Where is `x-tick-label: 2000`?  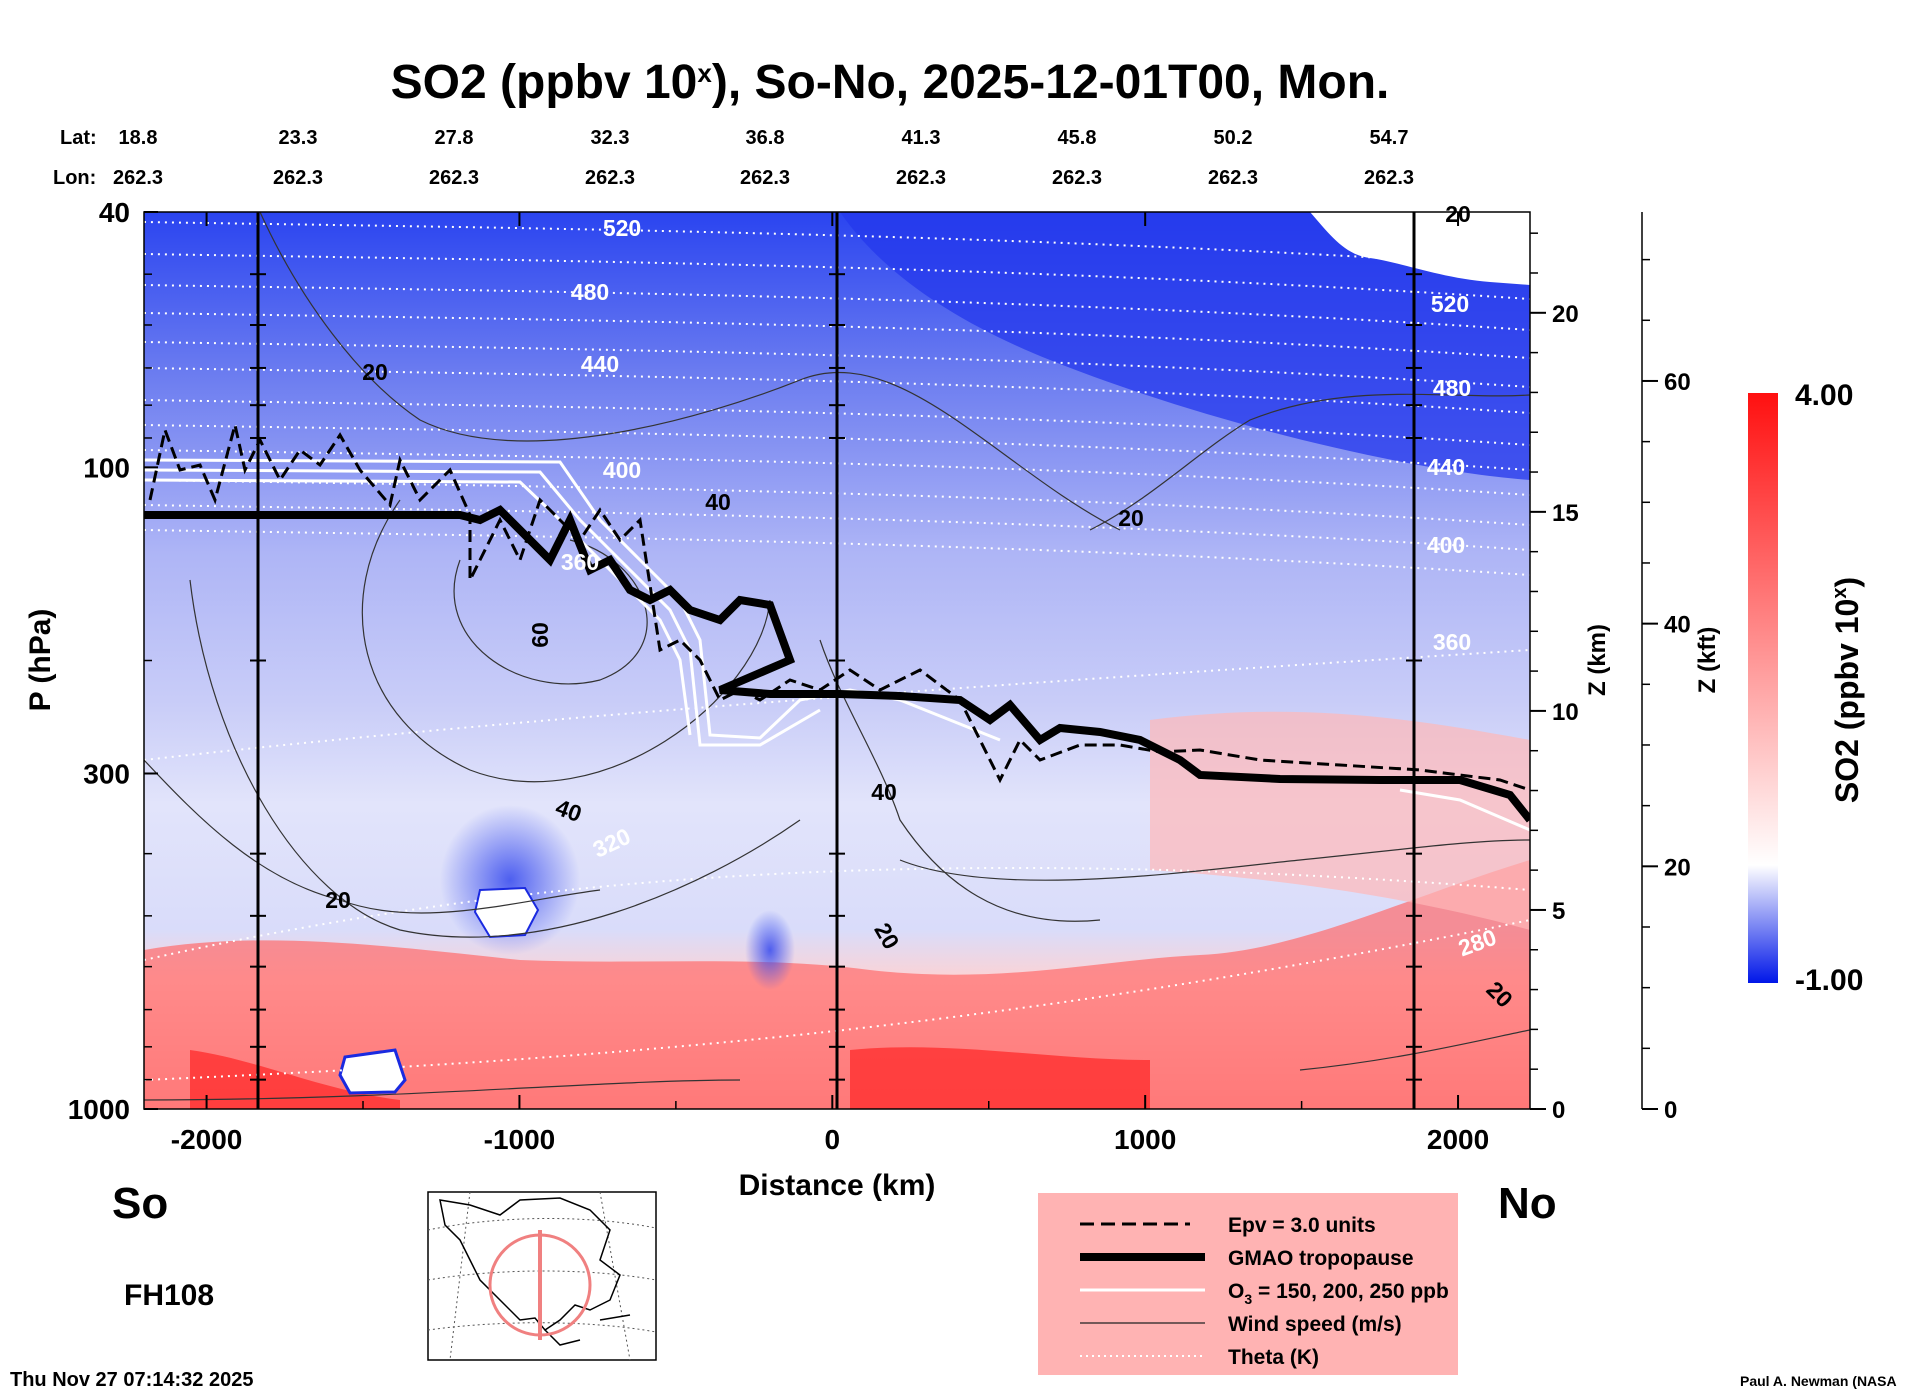
x-tick-label: 2000 is located at coordinates (1458, 1139).